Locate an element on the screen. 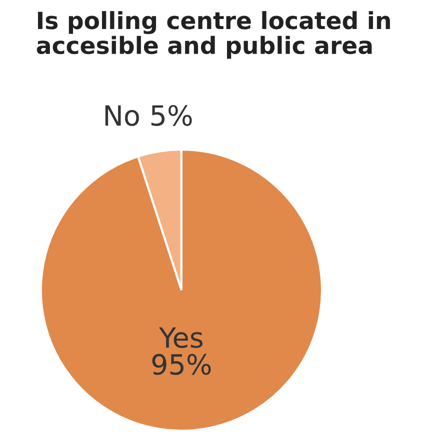  slice-label: No 5% is located at coordinates (148, 115).